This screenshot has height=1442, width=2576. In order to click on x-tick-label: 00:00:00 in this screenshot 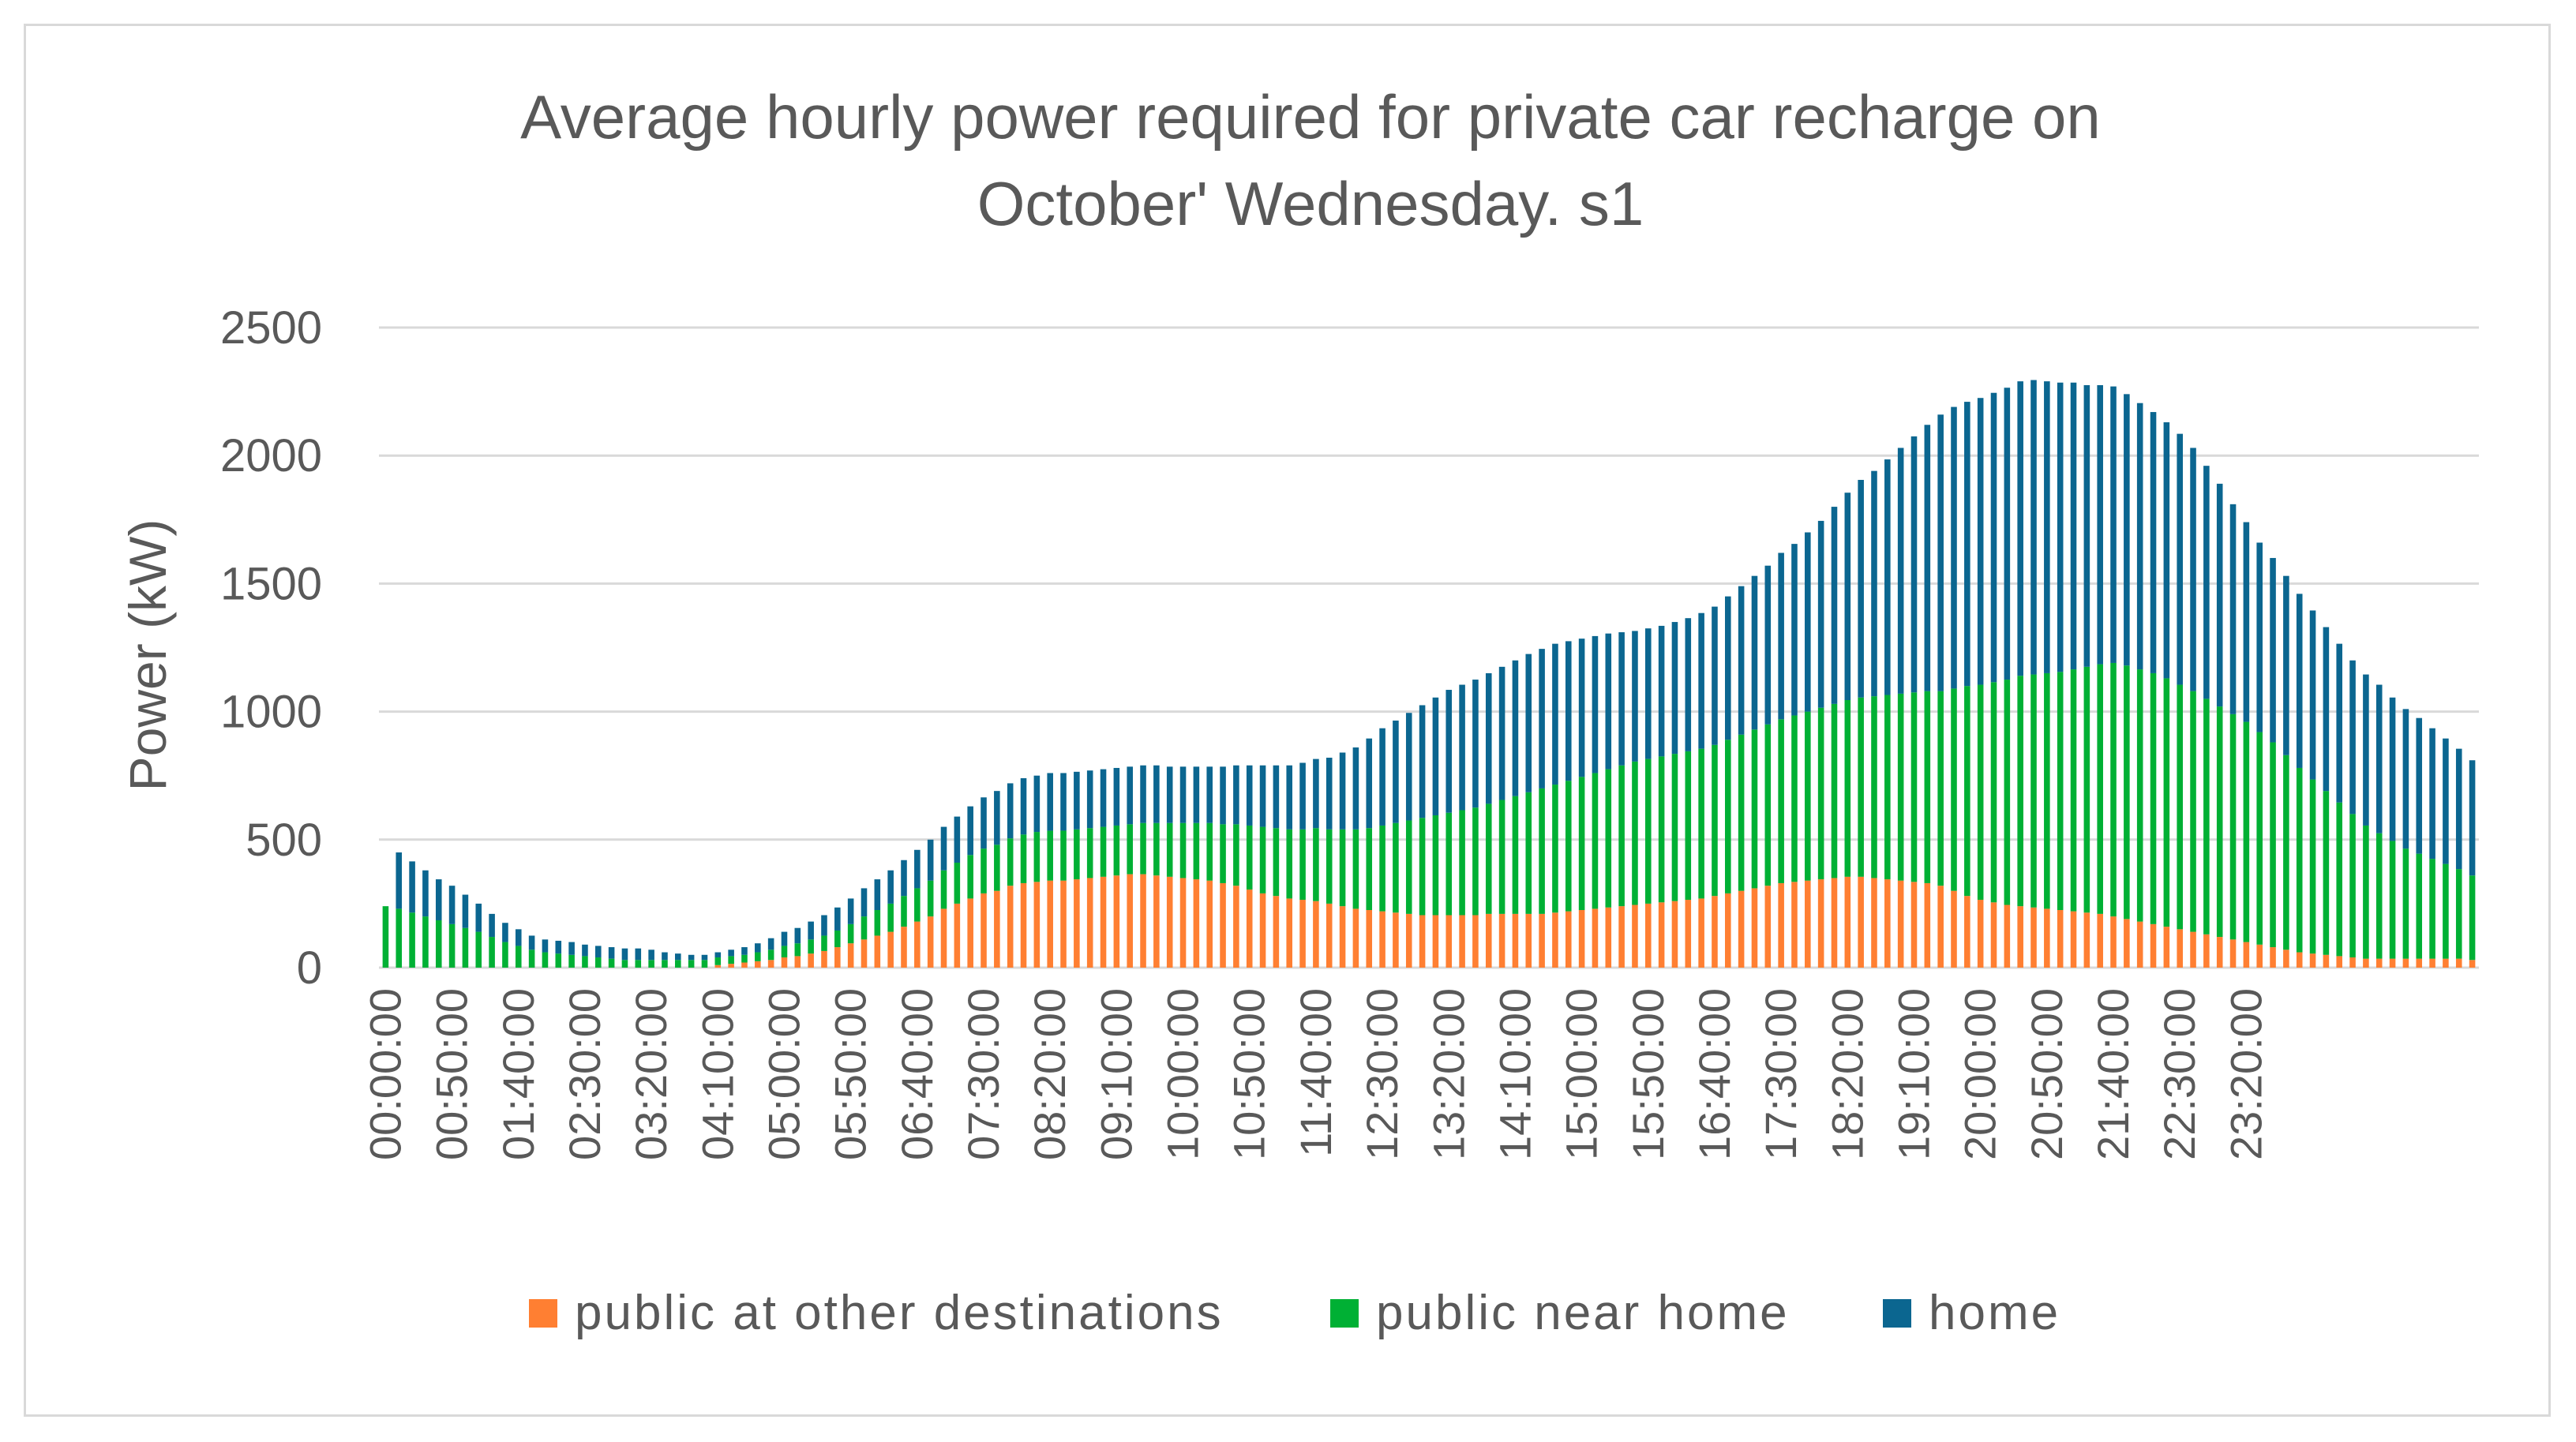, I will do `click(385, 1074)`.